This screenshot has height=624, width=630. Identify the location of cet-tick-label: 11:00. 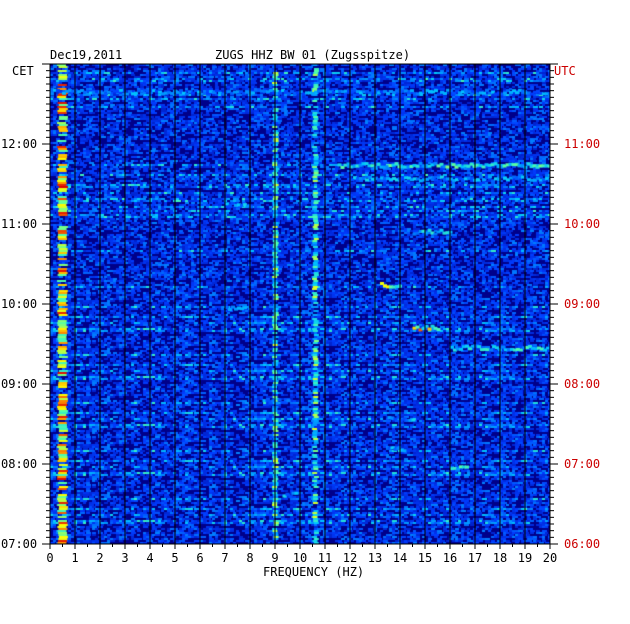
(19, 224).